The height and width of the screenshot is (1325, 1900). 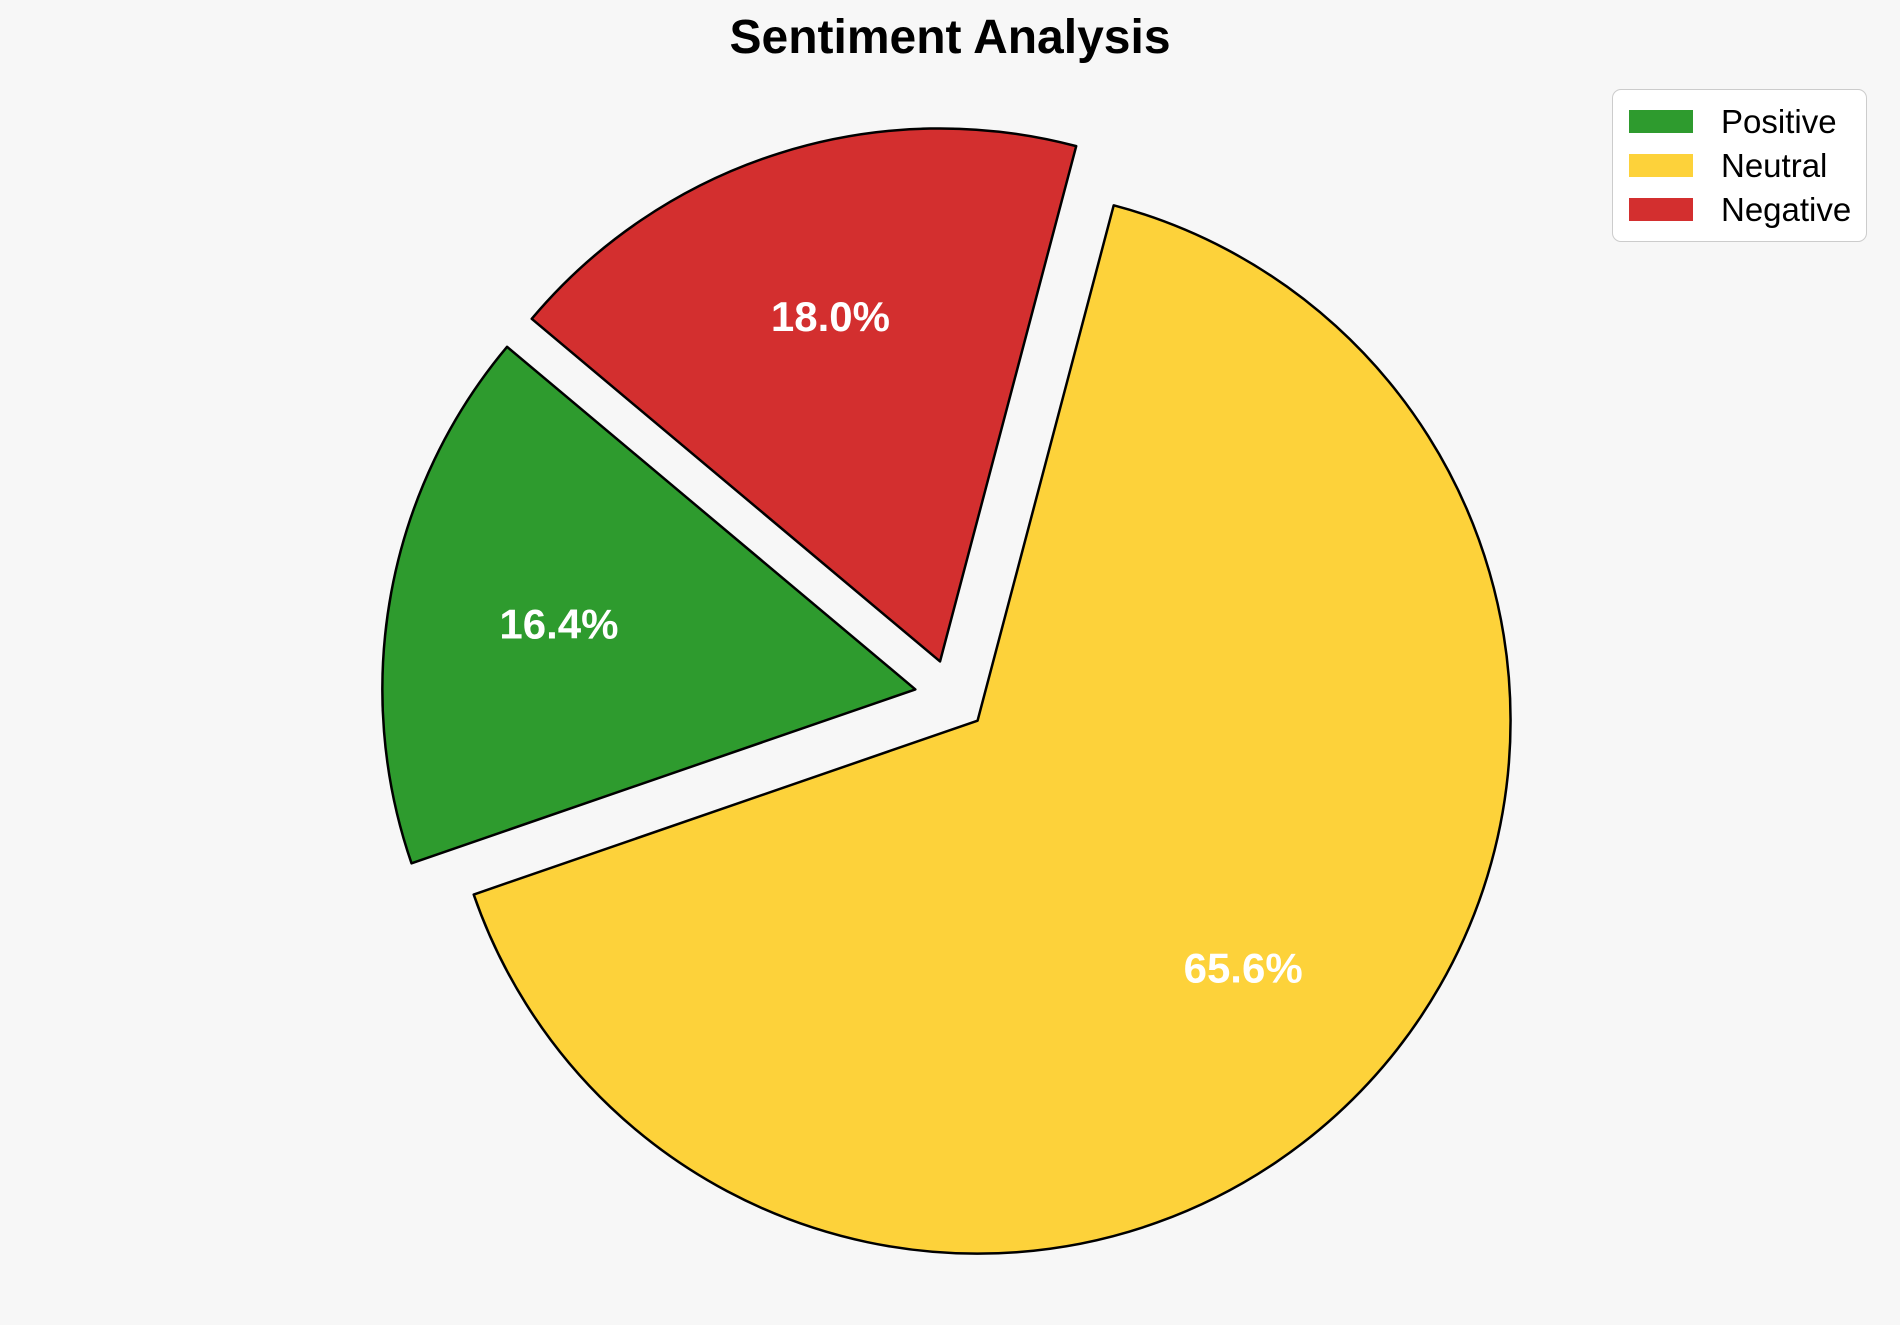 What do you see at coordinates (950, 37) in the screenshot?
I see `chart-title: Sentiment Analysis` at bounding box center [950, 37].